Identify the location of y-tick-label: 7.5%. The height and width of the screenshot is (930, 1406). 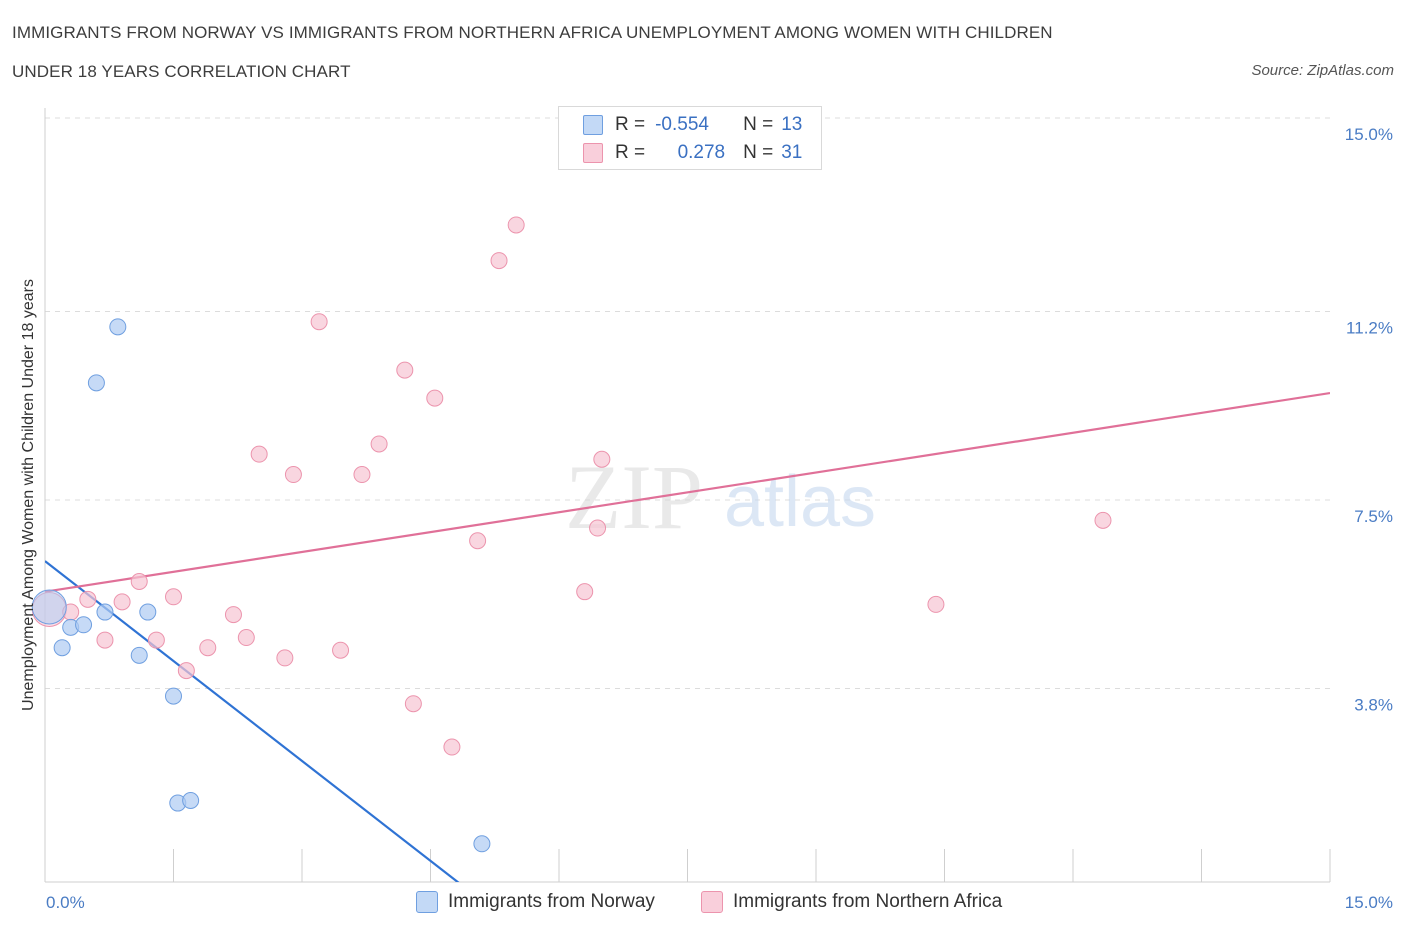
(1373, 516).